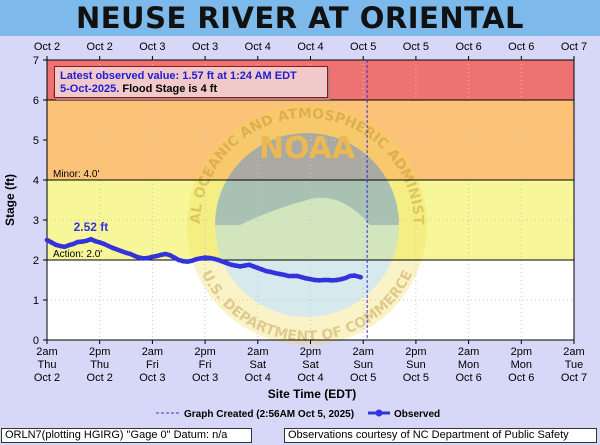 This screenshot has height=445, width=600. I want to click on y-tick-label: 5, so click(36, 141).